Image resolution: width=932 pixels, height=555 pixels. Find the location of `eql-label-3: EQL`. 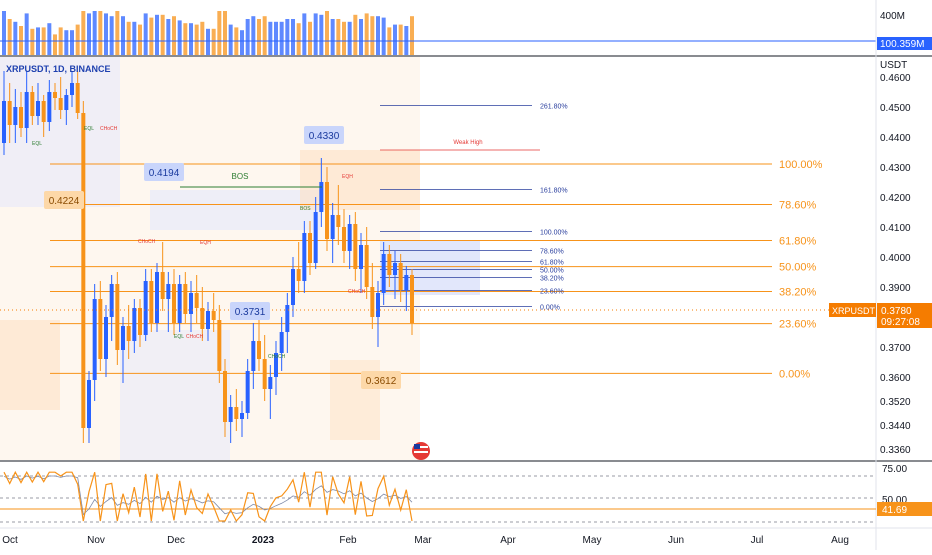

eql-label-3: EQL is located at coordinates (179, 337).